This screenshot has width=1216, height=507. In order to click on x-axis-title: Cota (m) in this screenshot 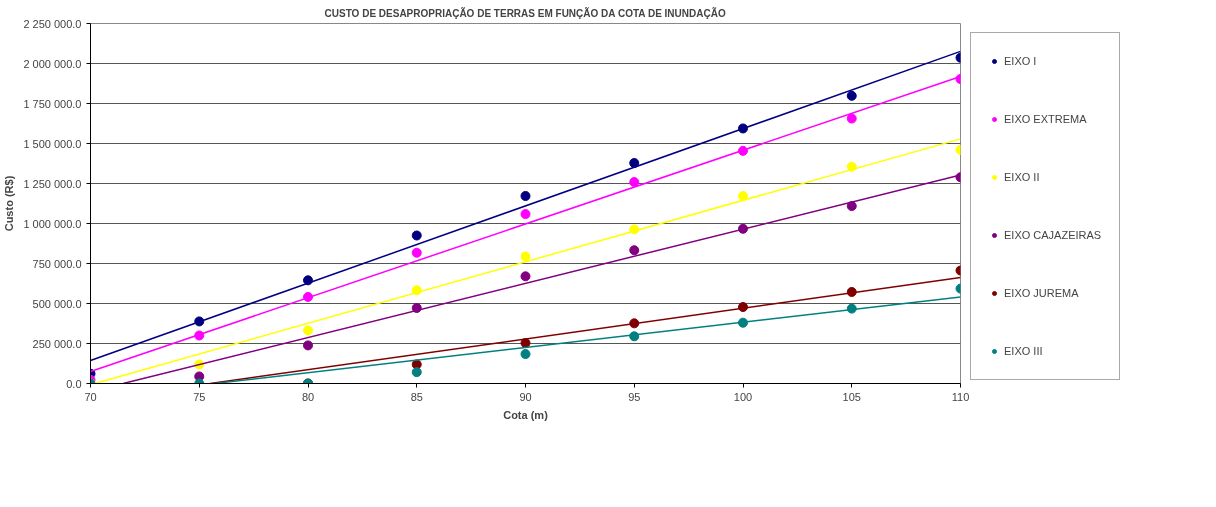, I will do `click(526, 414)`.